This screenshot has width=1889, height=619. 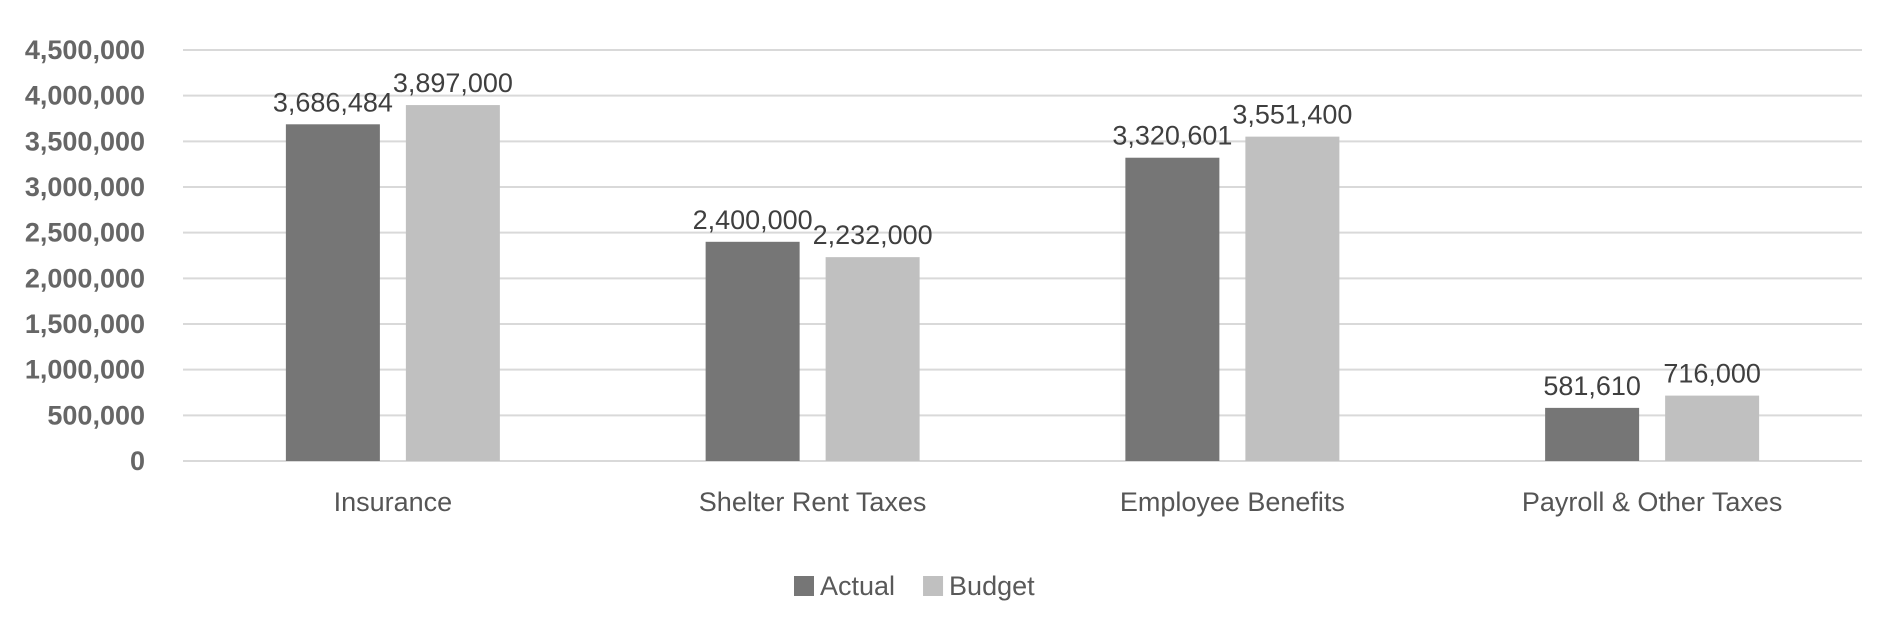 What do you see at coordinates (333, 102) in the screenshot?
I see `data-label-actual: 3,686,484` at bounding box center [333, 102].